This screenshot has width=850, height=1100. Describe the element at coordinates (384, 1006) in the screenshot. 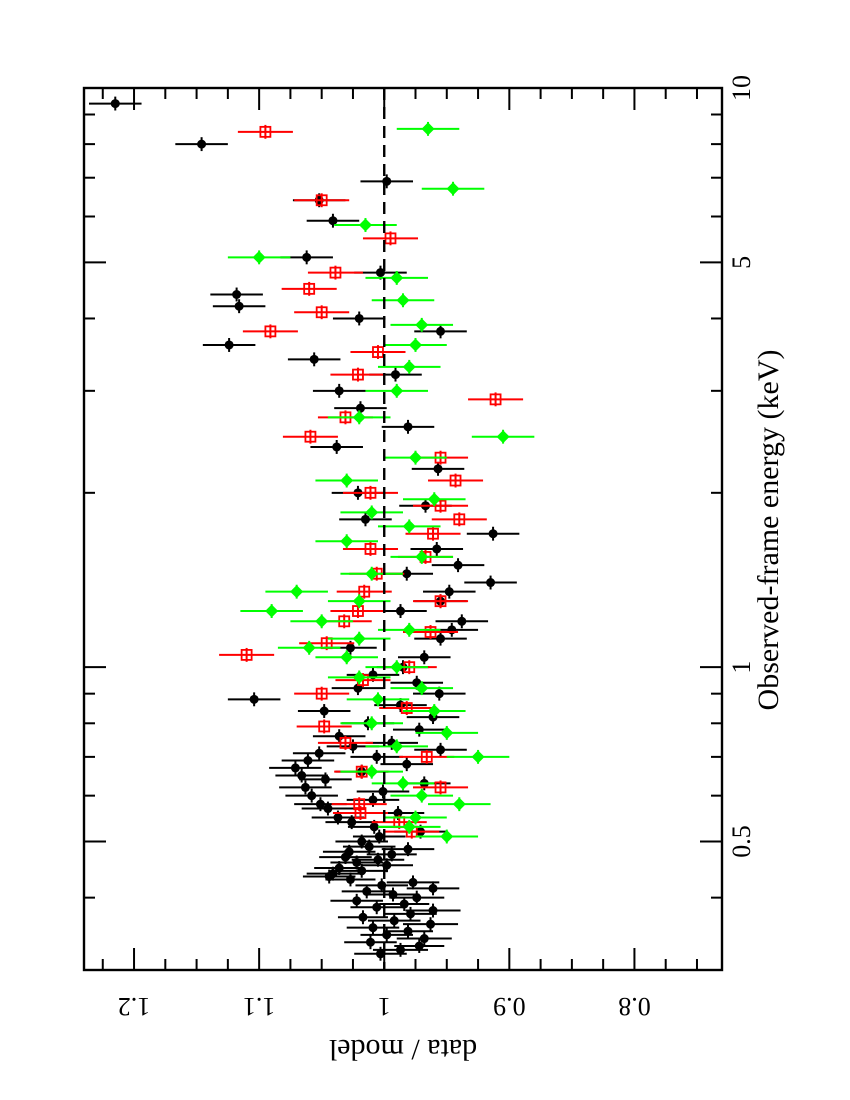

I see `y-tick-label: 1` at that location.